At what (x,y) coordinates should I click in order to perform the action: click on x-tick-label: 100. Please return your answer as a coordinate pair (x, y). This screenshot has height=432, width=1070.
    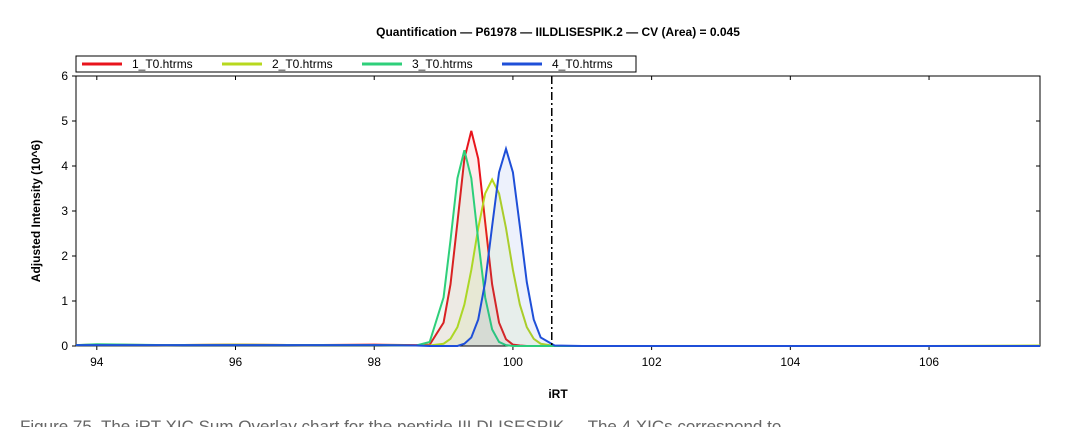
    Looking at the image, I should click on (513, 362).